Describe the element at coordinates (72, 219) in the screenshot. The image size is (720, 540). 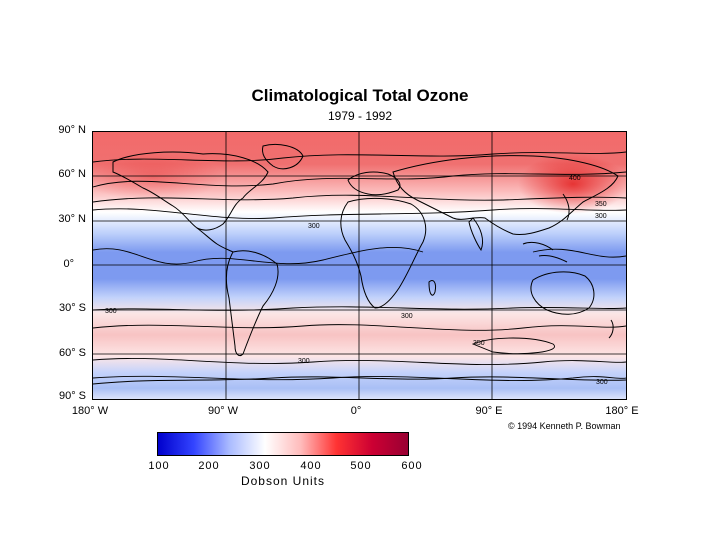
I see `lat-label-30n: 30° N` at that location.